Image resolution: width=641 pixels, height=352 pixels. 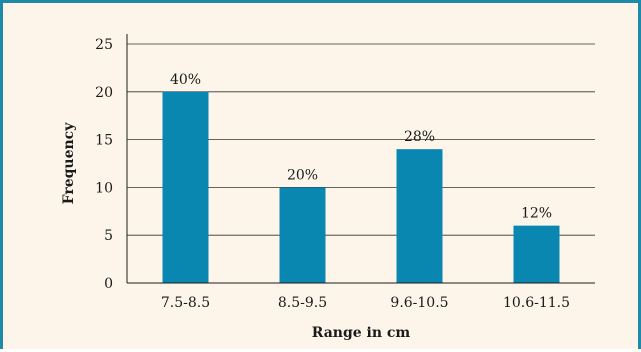 I want to click on y-tick-label: 10, so click(x=104, y=188).